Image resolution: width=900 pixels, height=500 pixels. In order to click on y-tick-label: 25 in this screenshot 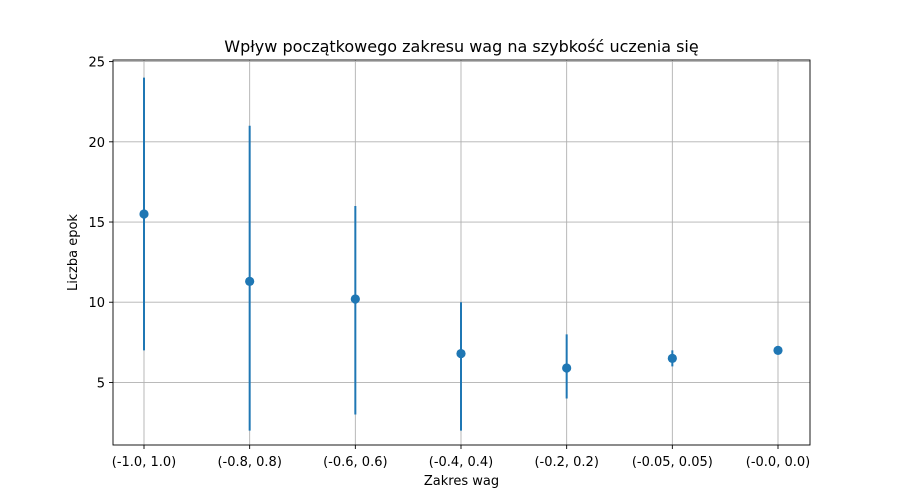, I will do `click(96, 63)`.